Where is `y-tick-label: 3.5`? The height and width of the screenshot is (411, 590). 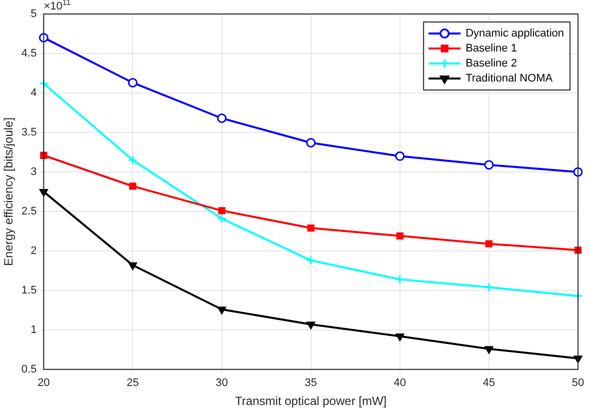 y-tick-label: 3.5 is located at coordinates (29, 132).